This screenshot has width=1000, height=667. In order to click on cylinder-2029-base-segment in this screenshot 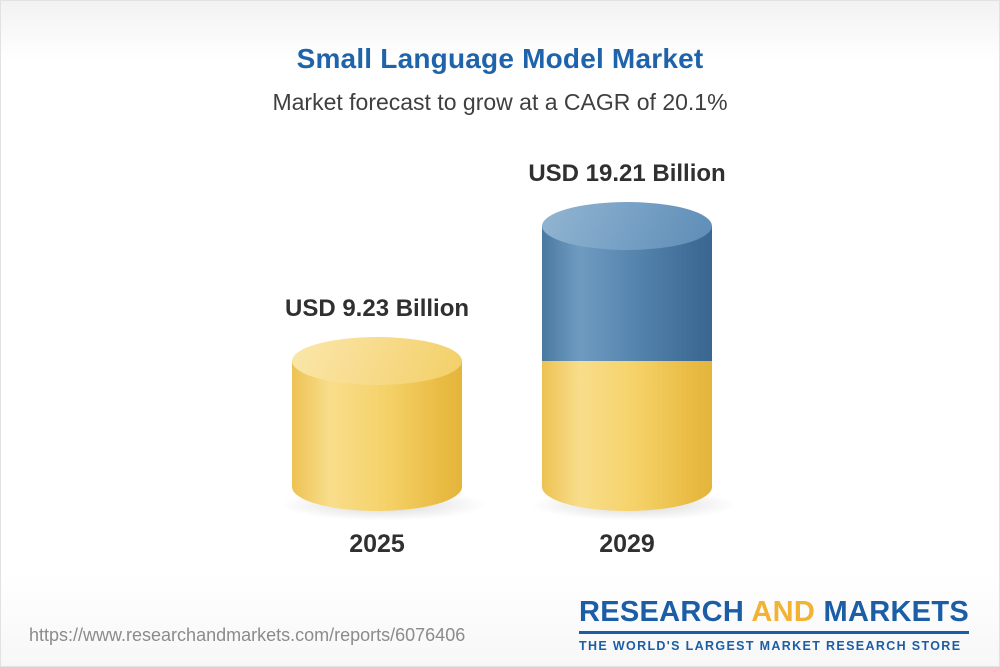, I will do `click(627, 436)`.